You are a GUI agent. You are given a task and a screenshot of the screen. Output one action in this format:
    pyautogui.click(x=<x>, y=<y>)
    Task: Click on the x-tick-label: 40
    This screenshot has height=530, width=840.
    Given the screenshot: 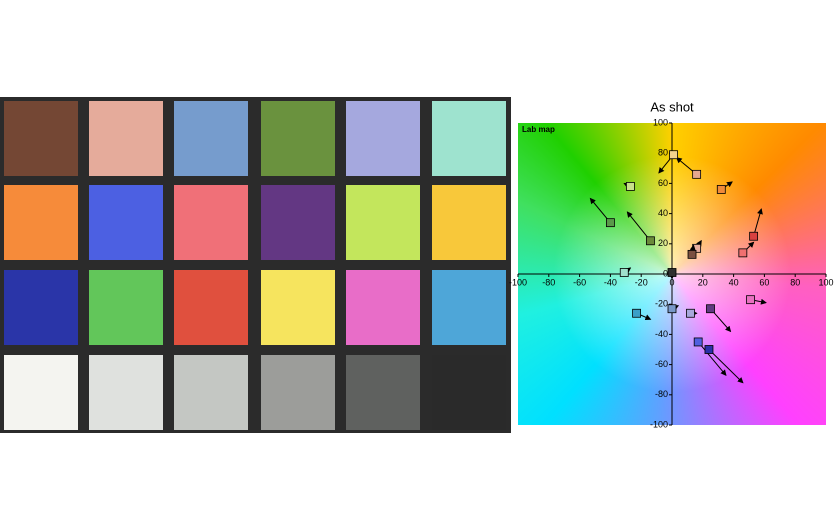 What is the action you would take?
    pyautogui.click(x=734, y=282)
    